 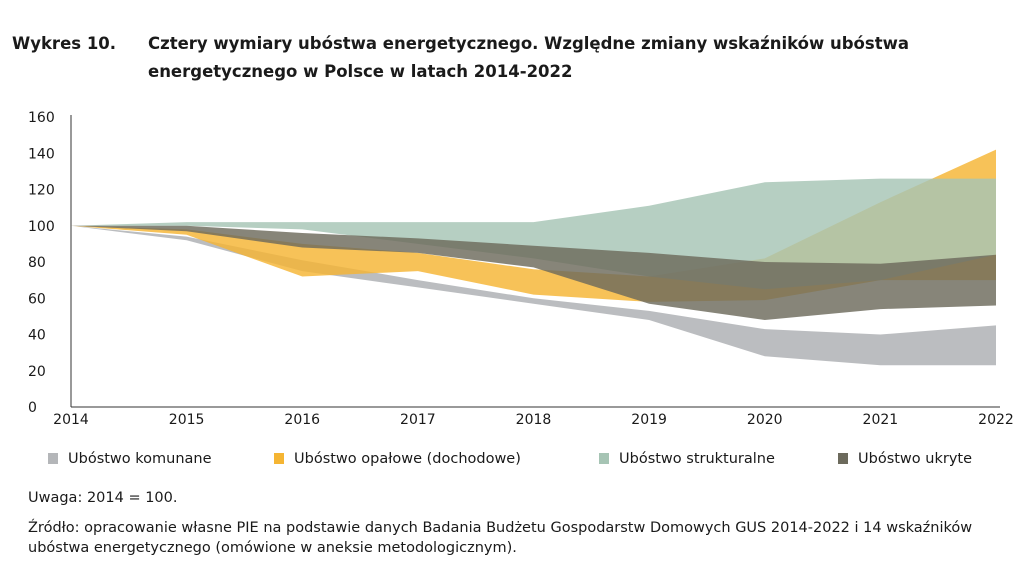 I want to click on y-tick-label: 160, so click(x=41, y=118).